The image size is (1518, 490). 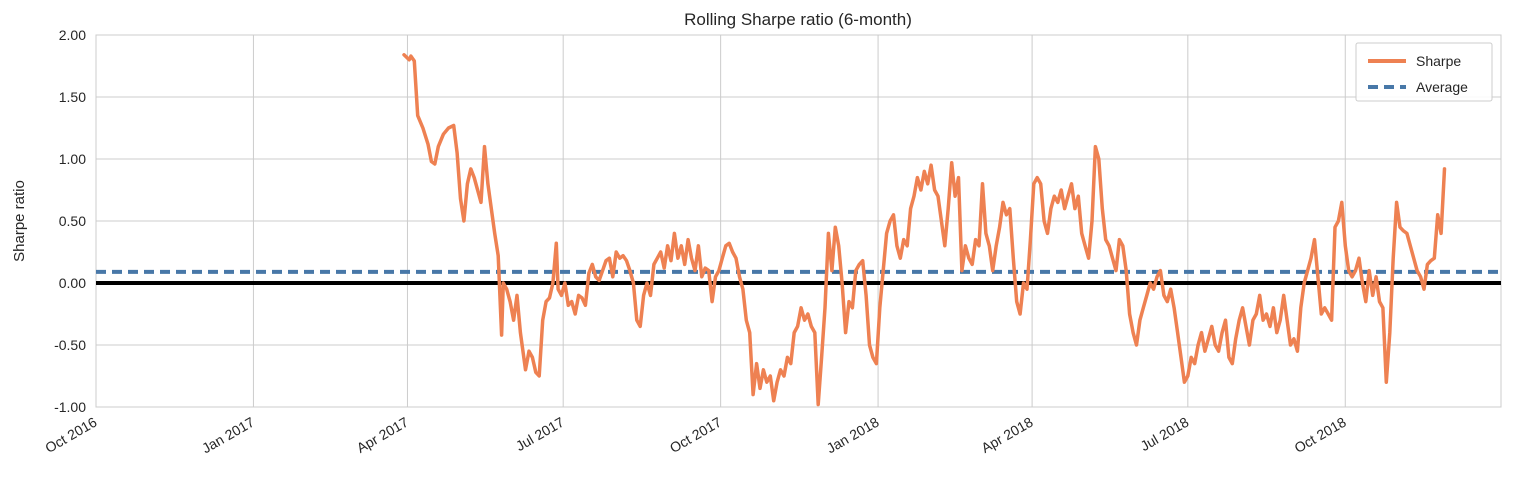 I want to click on y-tick-label: 1.00, so click(x=72, y=159).